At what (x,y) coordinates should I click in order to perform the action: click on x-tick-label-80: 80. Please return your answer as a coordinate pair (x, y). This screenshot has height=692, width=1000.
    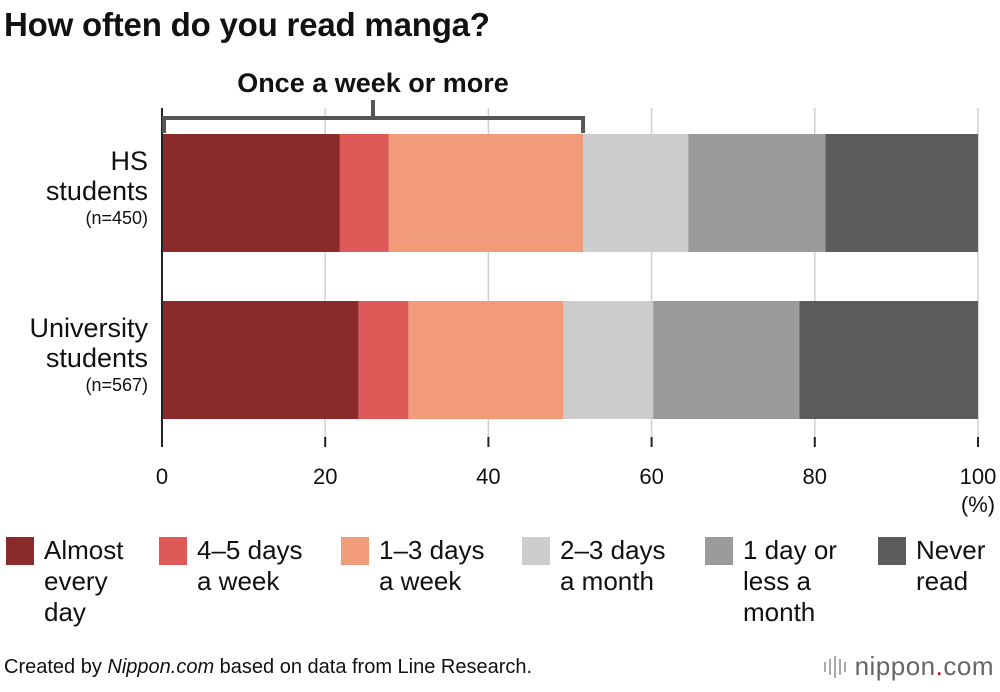
    Looking at the image, I should click on (815, 476).